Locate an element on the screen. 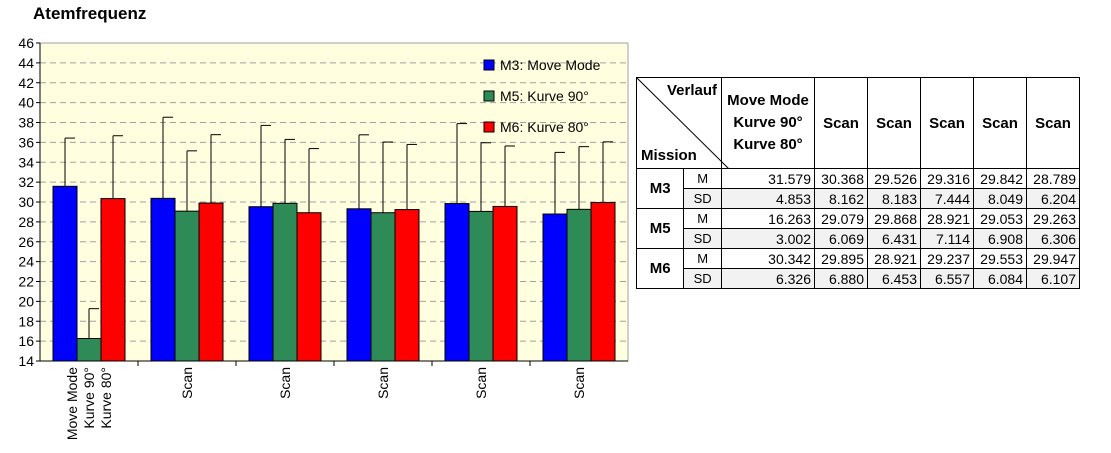 The image size is (1111, 453). table-cell: 30.368 is located at coordinates (841, 178).